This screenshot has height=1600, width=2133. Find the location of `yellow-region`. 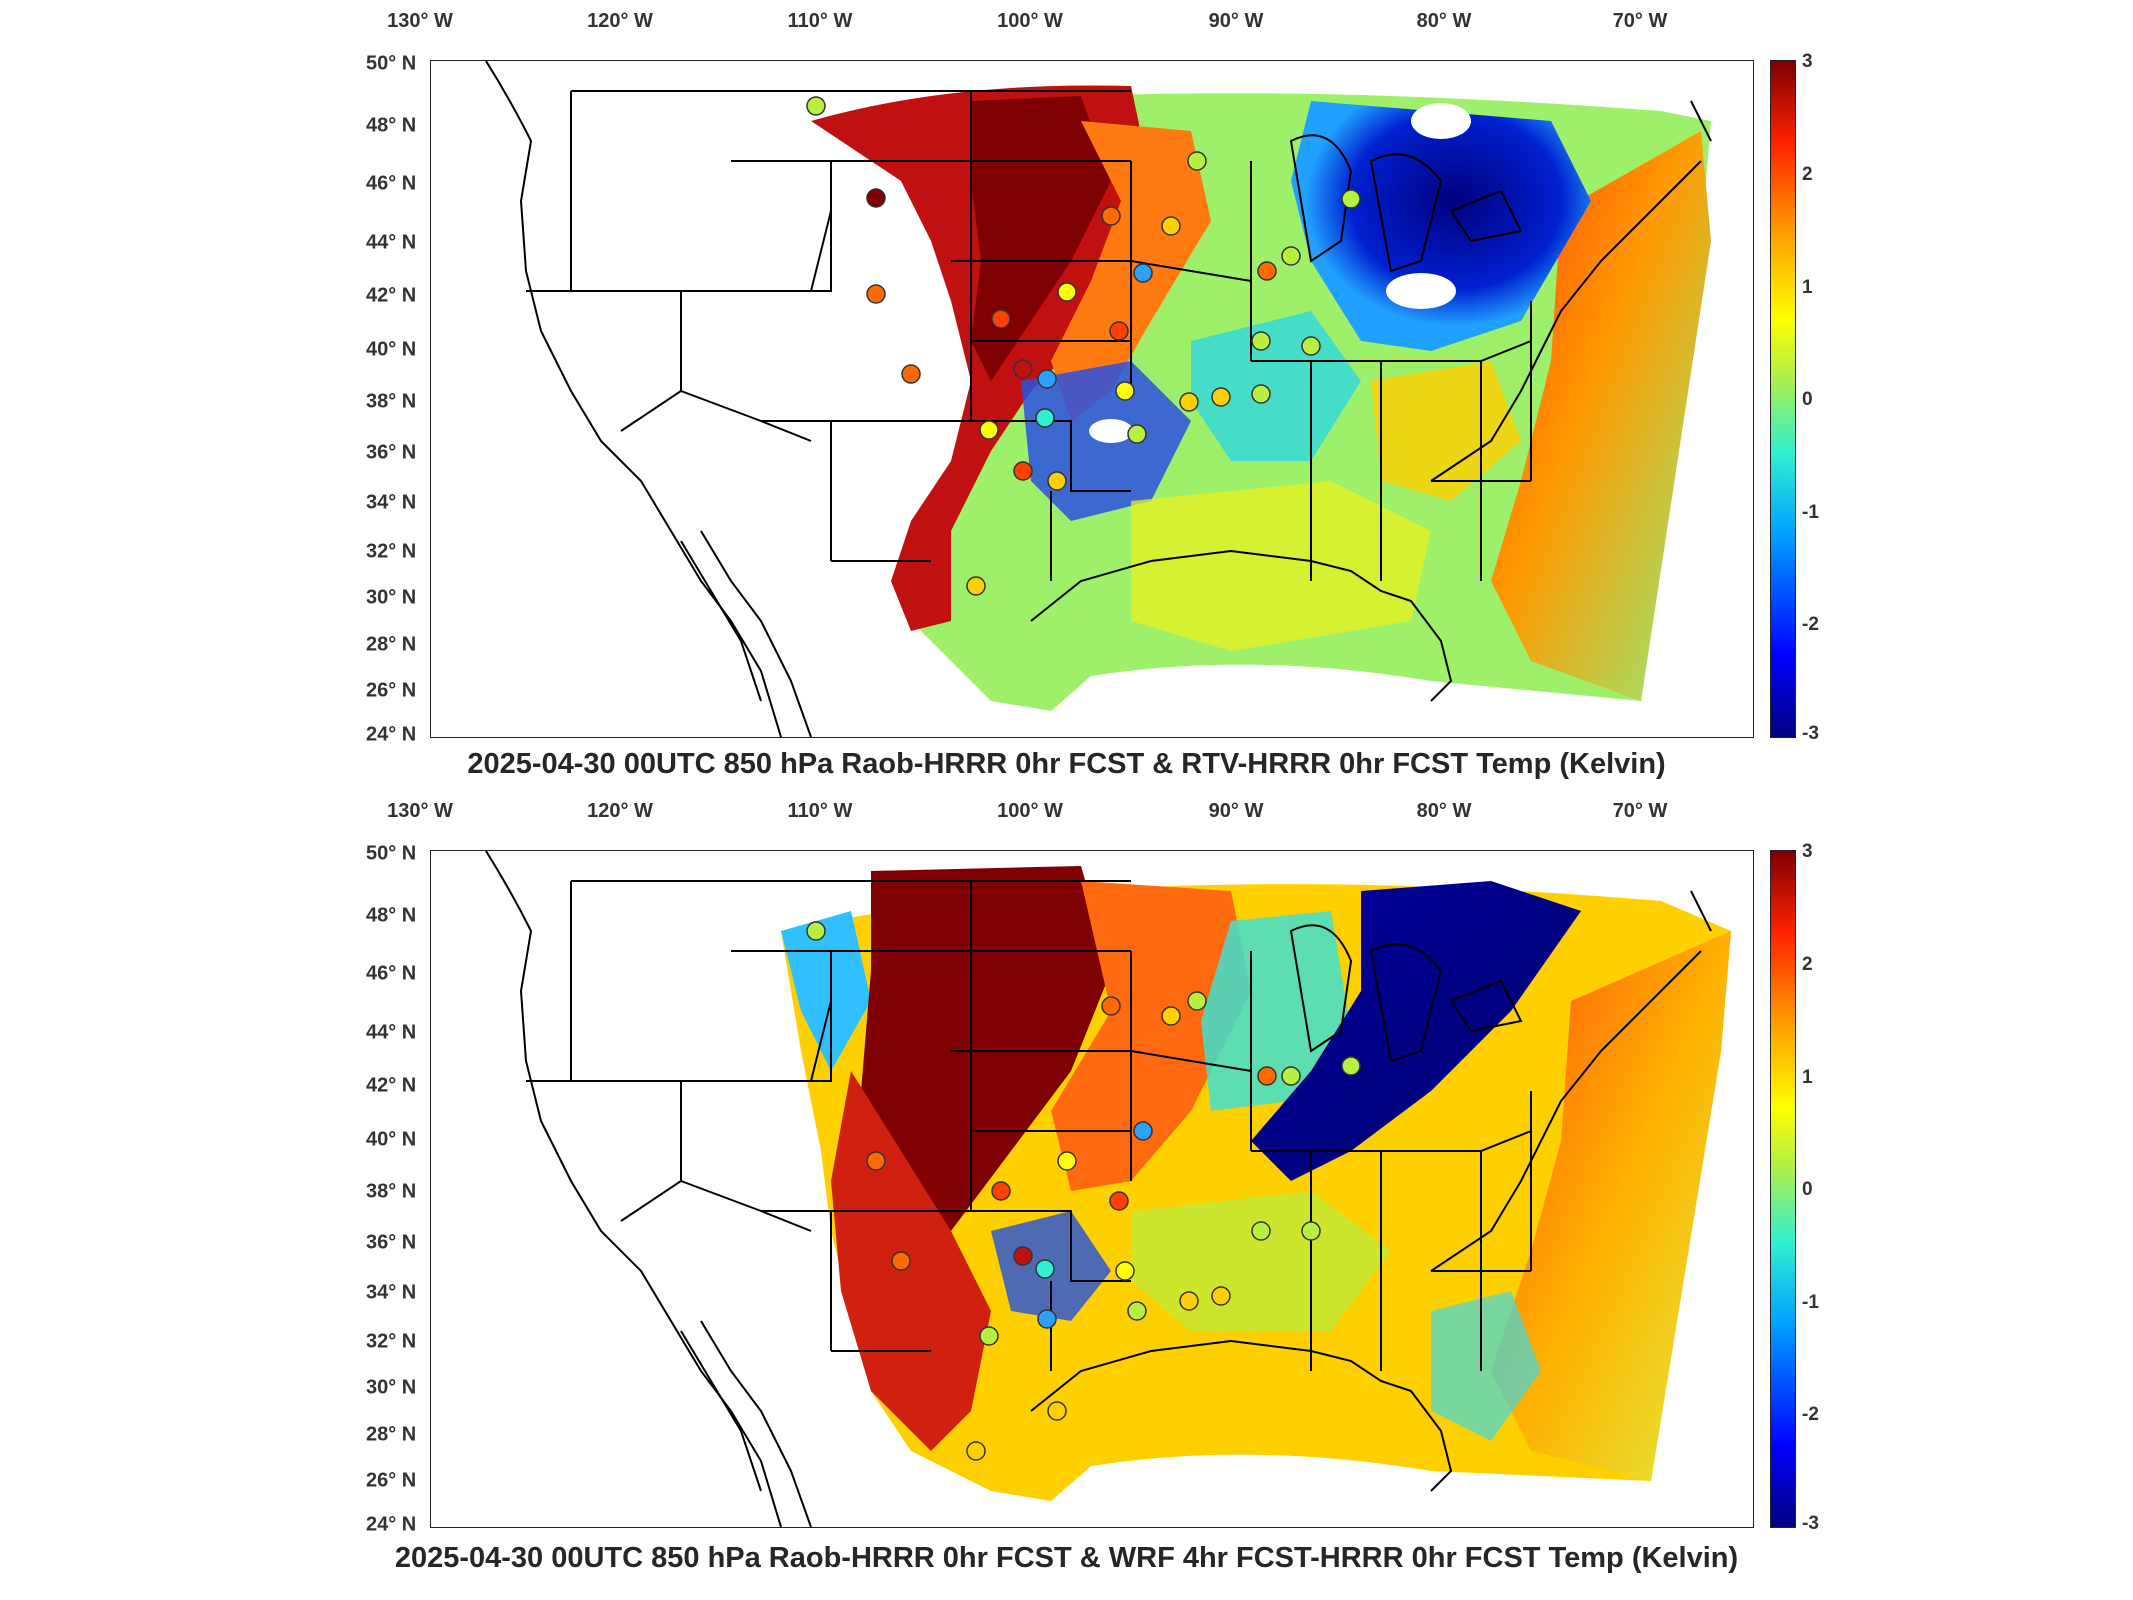

yellow-region is located at coordinates (1446, 431).